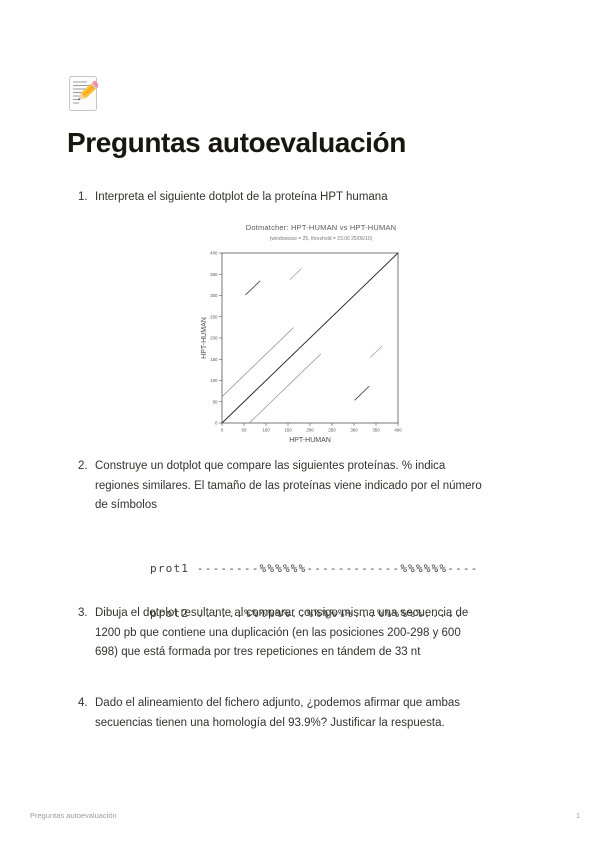 The image size is (600, 848). I want to click on question-number: 3., so click(83, 613).